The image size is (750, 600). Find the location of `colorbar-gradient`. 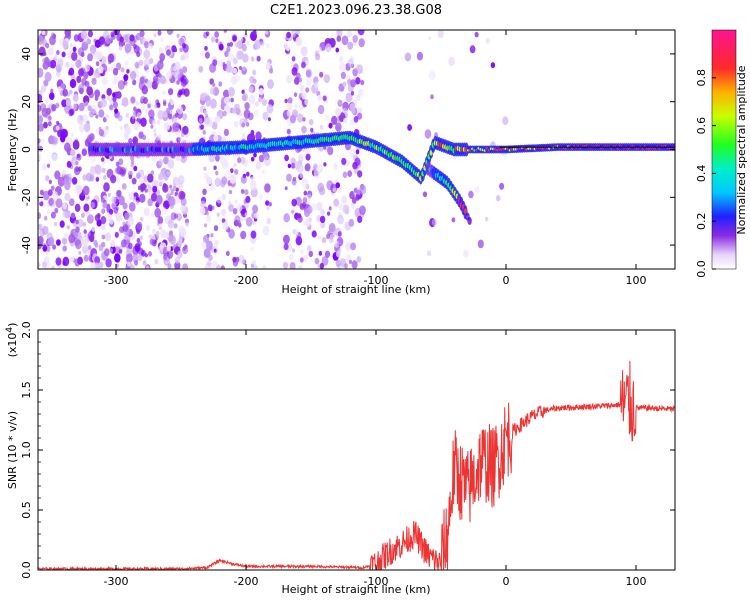

colorbar-gradient is located at coordinates (724, 149).